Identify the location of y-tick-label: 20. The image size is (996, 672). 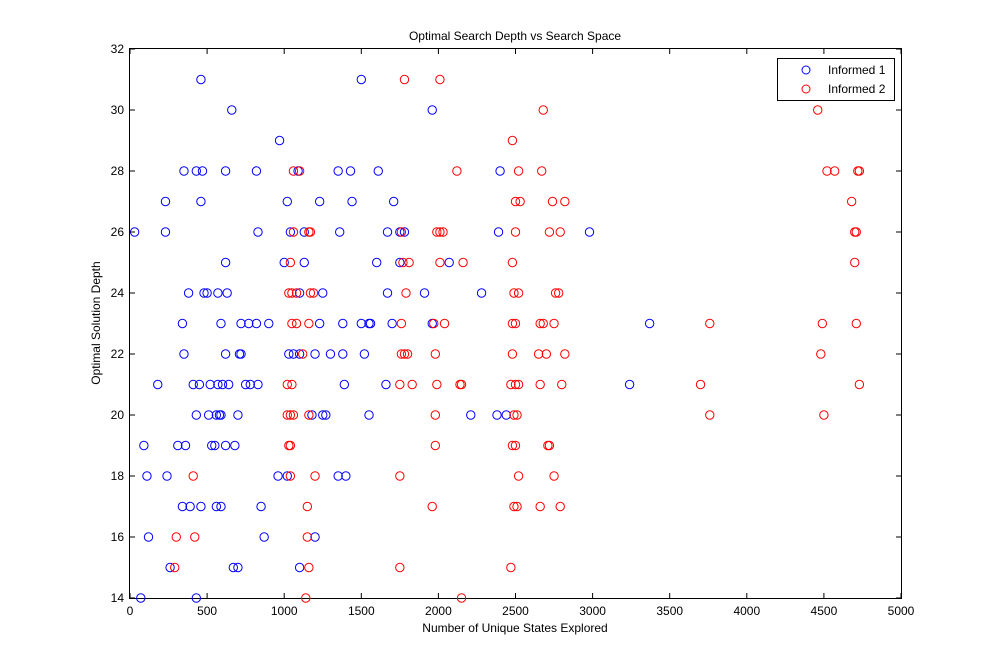
(118, 415).